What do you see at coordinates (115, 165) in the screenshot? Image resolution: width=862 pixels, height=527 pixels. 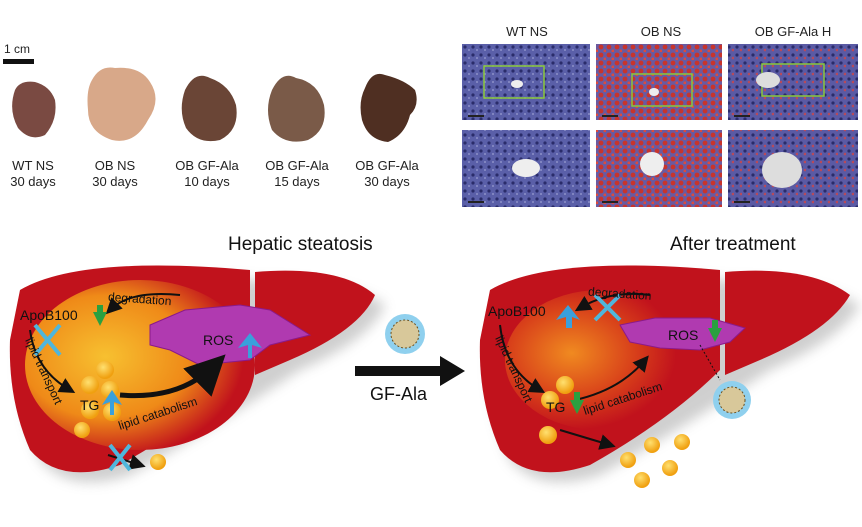 I see `liver-label-group: OB NS` at bounding box center [115, 165].